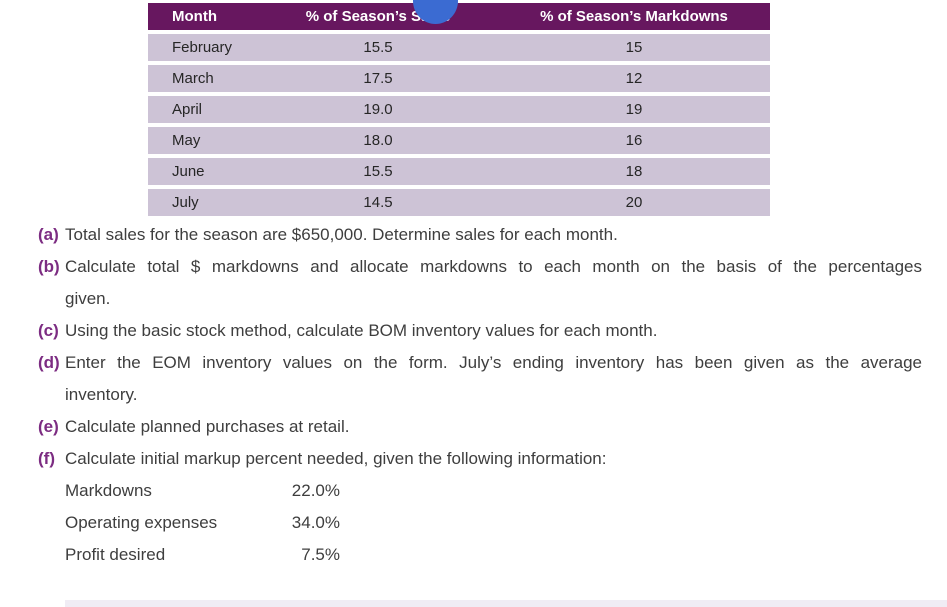 This screenshot has width=947, height=607. What do you see at coordinates (49, 362) in the screenshot?
I see `question-label: (d)` at bounding box center [49, 362].